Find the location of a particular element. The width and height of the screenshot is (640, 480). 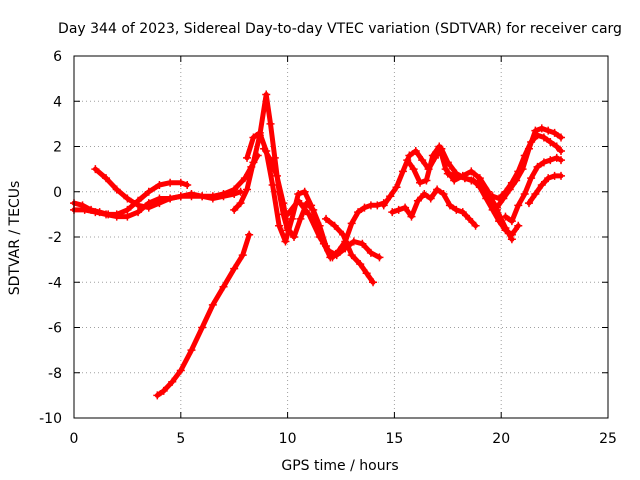

x-tick-label: 25 is located at coordinates (608, 439).